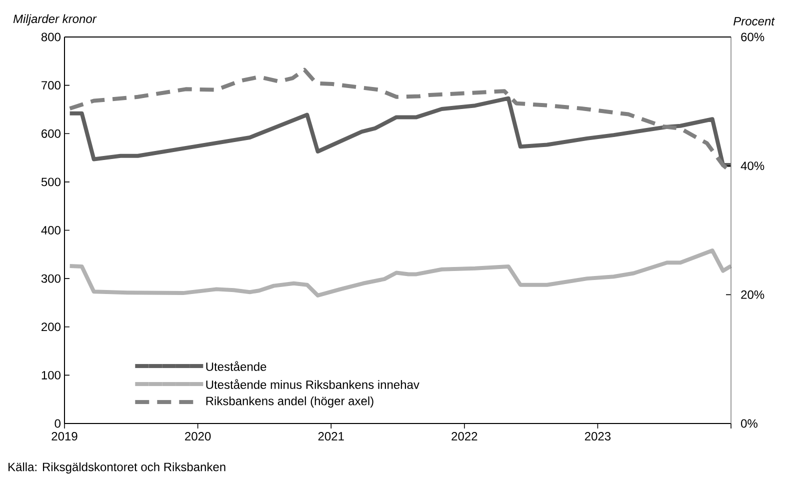 Image resolution: width=794 pixels, height=484 pixels. I want to click on x-tick-label: 2023, so click(597, 436).